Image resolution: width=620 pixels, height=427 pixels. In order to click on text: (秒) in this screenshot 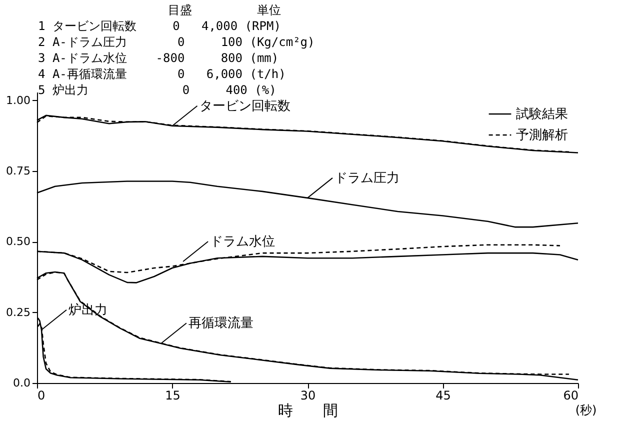, I will do `click(586, 410)`.